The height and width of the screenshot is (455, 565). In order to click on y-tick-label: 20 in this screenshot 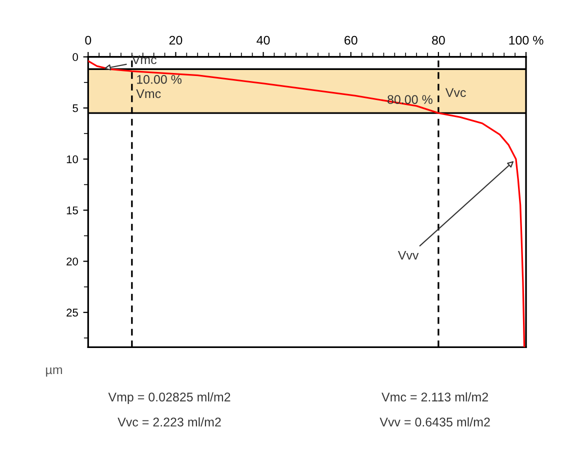, I will do `click(72, 262)`.